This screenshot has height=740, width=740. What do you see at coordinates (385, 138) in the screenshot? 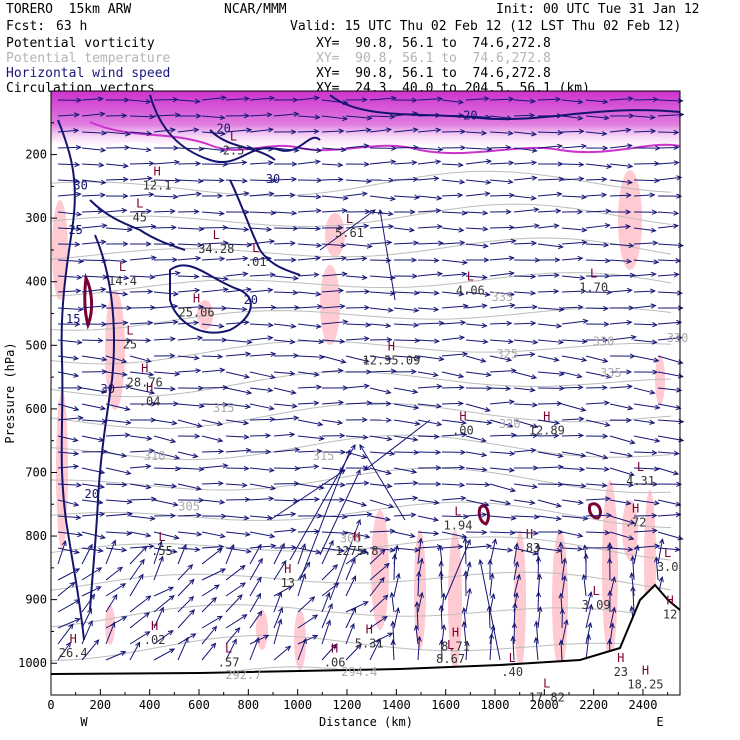
I see `pv-contour` at bounding box center [385, 138].